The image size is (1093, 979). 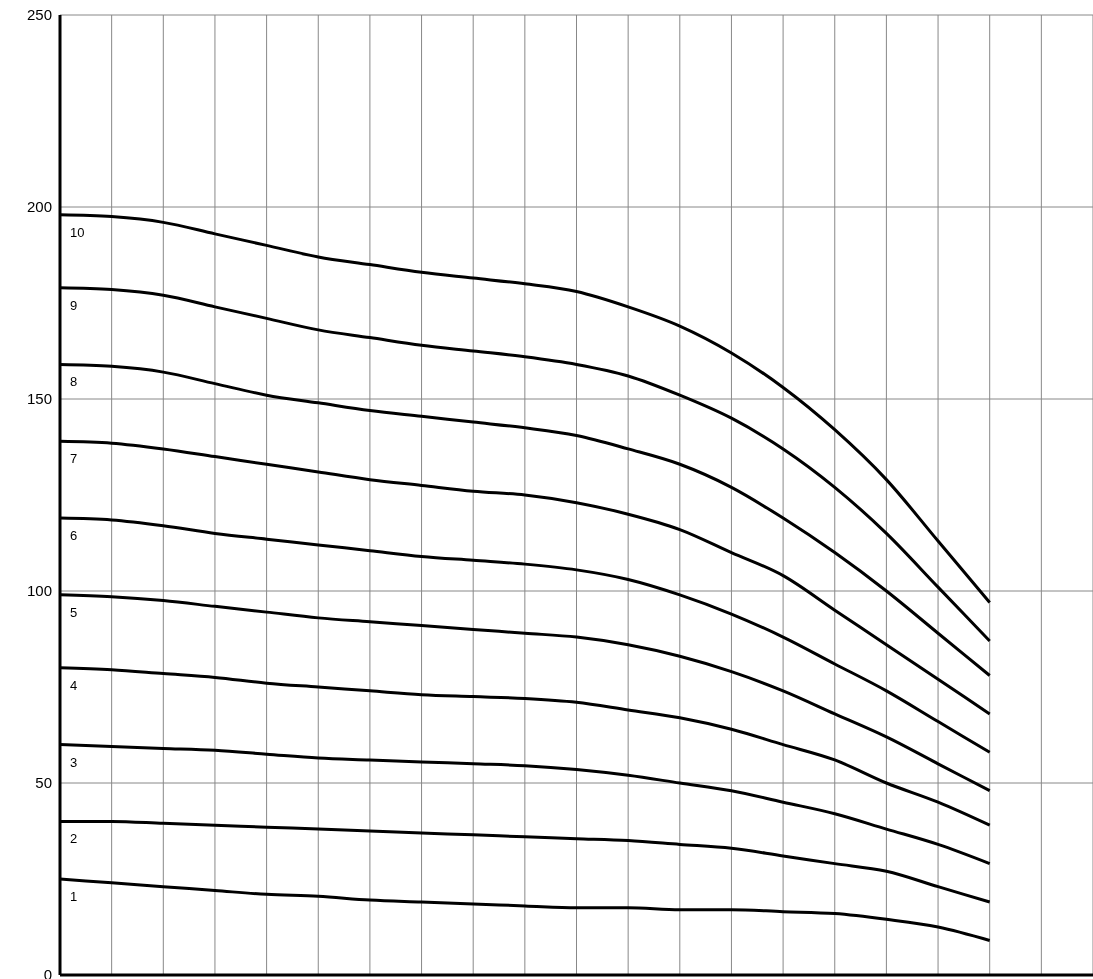 What do you see at coordinates (74, 459) in the screenshot?
I see `series-label: 7` at bounding box center [74, 459].